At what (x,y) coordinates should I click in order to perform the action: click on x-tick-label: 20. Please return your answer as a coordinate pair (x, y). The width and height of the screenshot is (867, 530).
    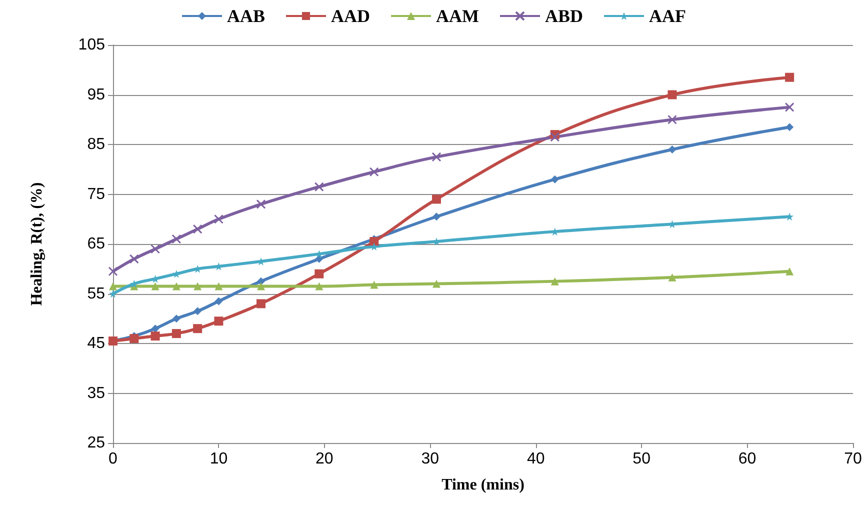
    Looking at the image, I should click on (325, 459).